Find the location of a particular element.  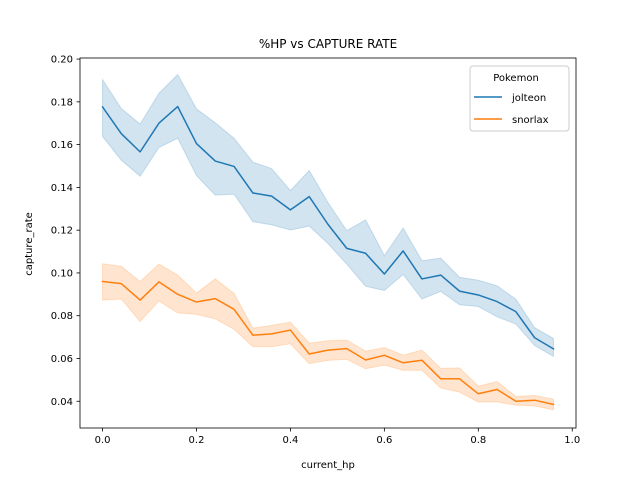

y-tick-label: 0.06 is located at coordinates (62, 359).